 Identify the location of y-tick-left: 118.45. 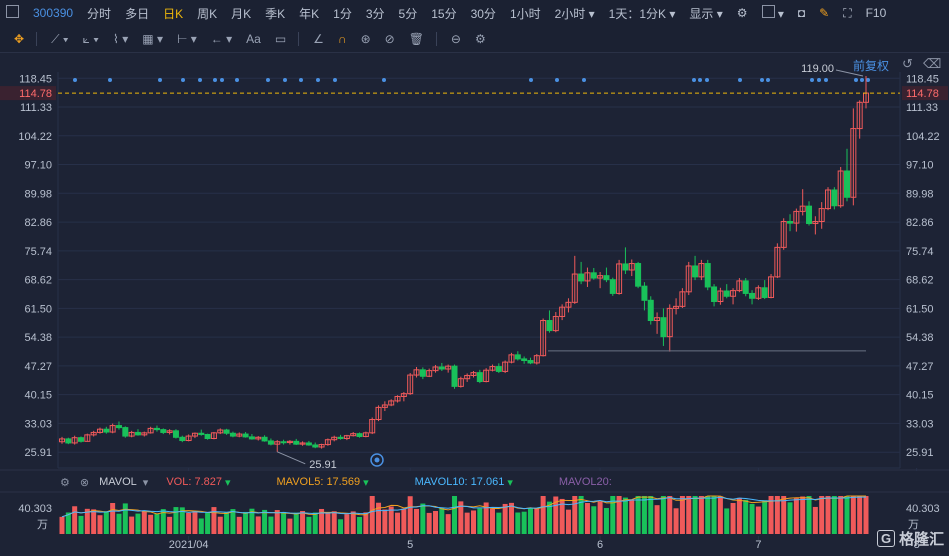
(35, 79).